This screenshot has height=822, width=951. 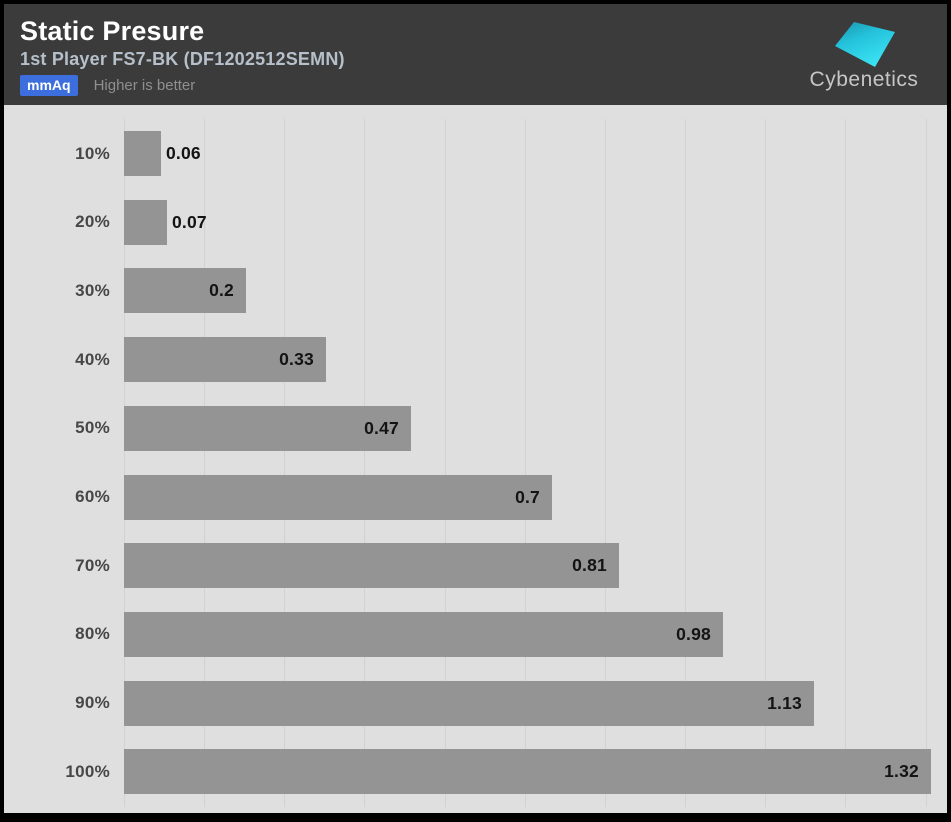 I want to click on bar-row: 60% 0.7, so click(x=475, y=497).